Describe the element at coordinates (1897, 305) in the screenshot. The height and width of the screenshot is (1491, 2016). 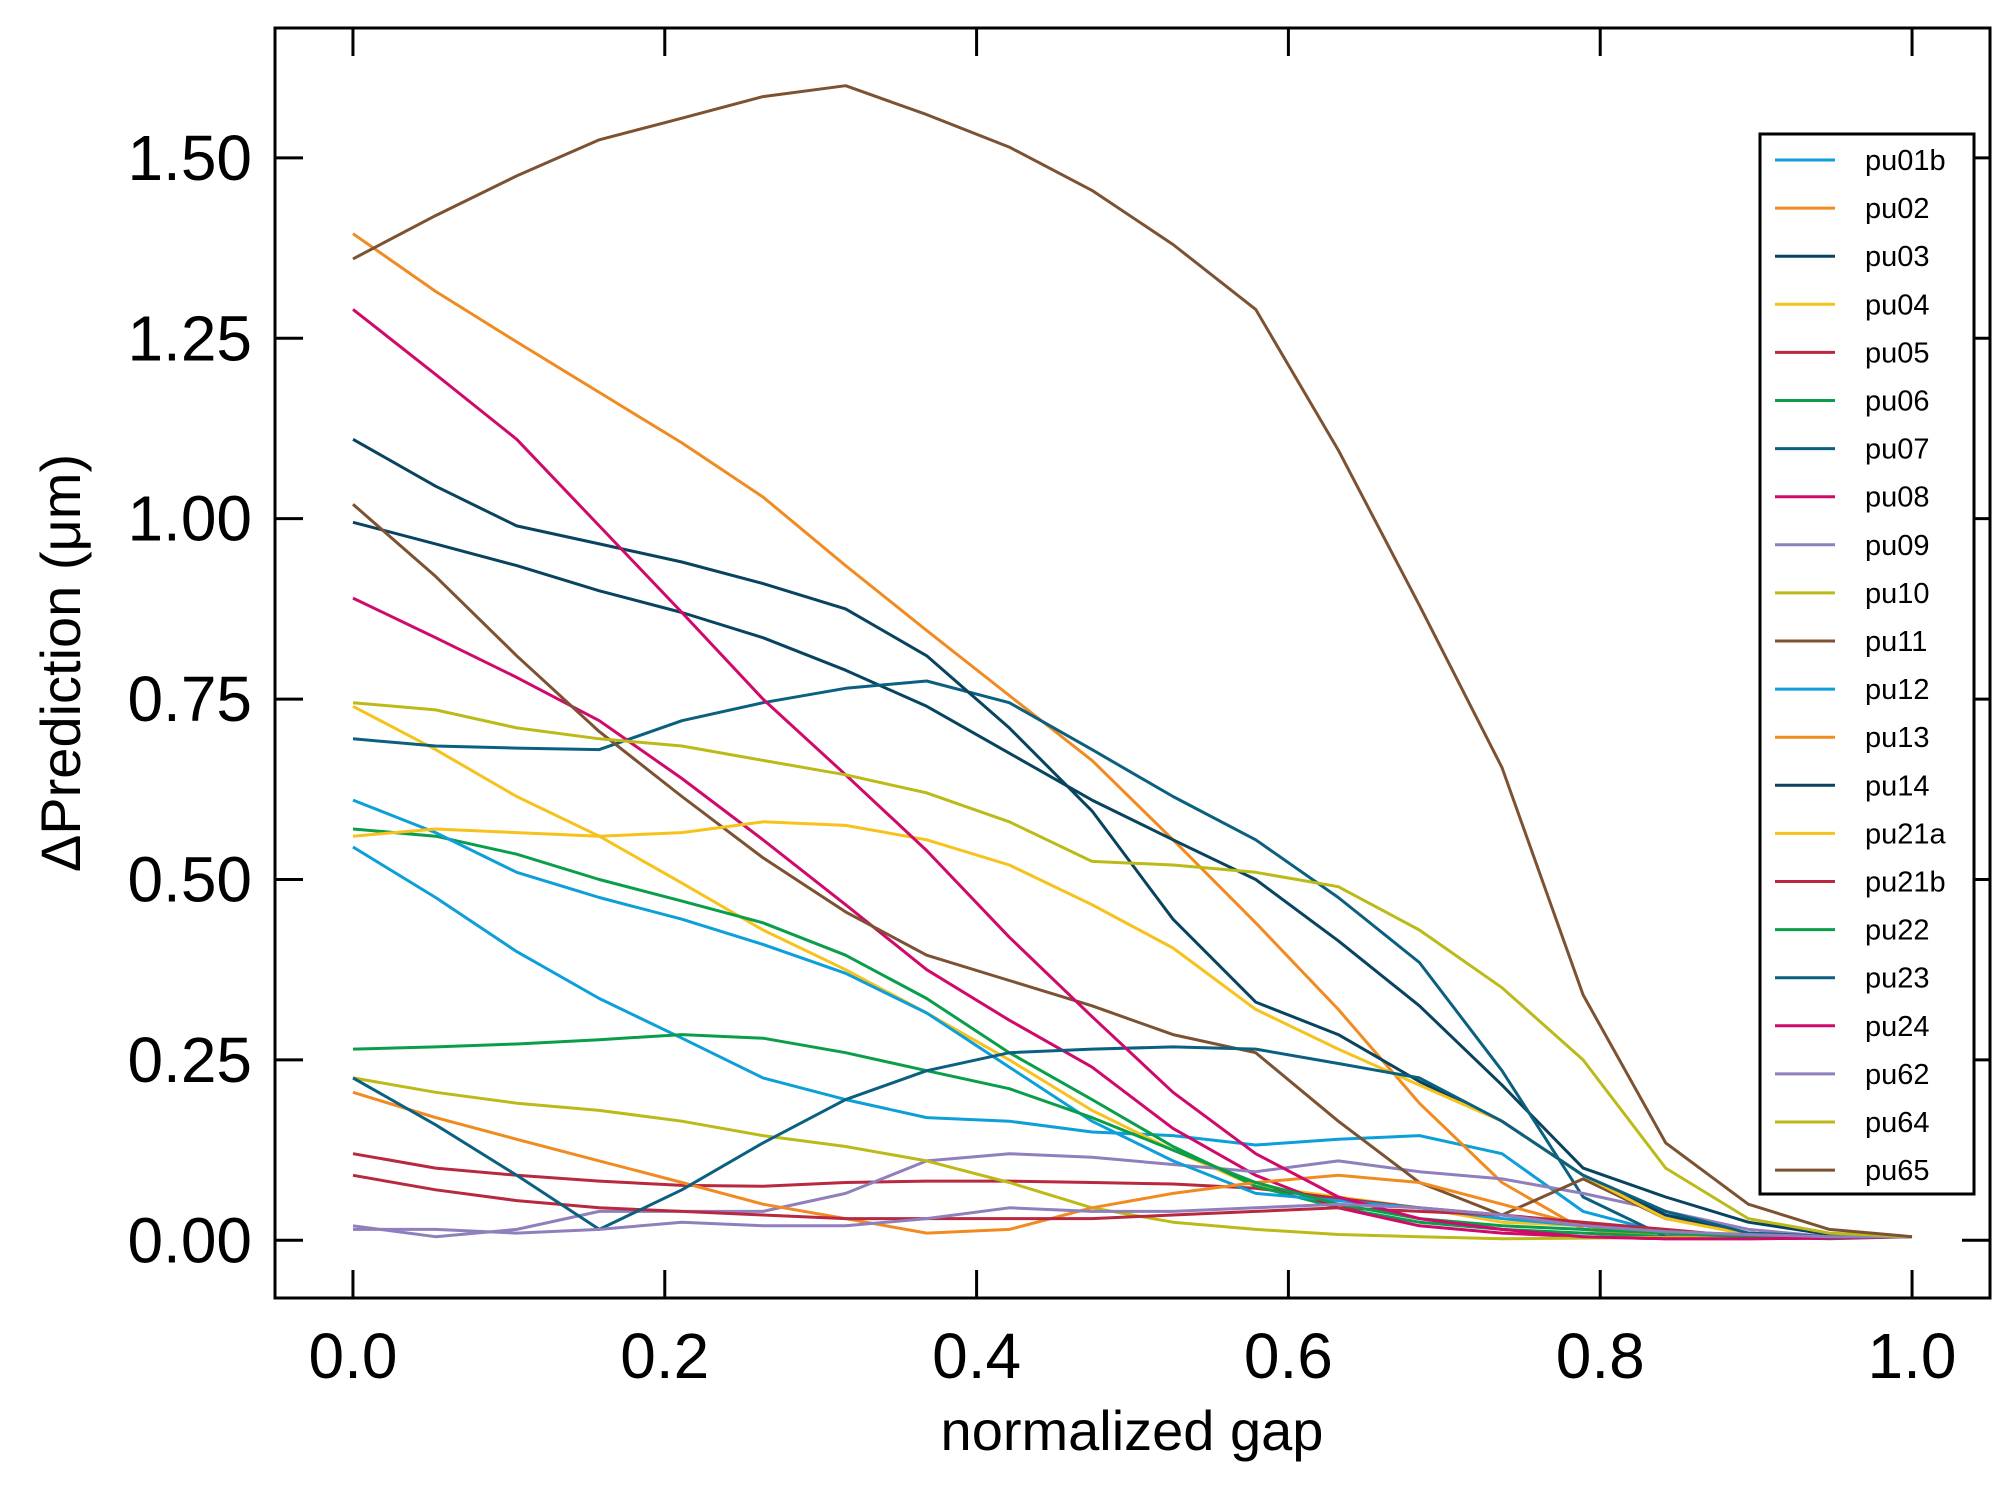
I see `legend-label: pu04` at that location.